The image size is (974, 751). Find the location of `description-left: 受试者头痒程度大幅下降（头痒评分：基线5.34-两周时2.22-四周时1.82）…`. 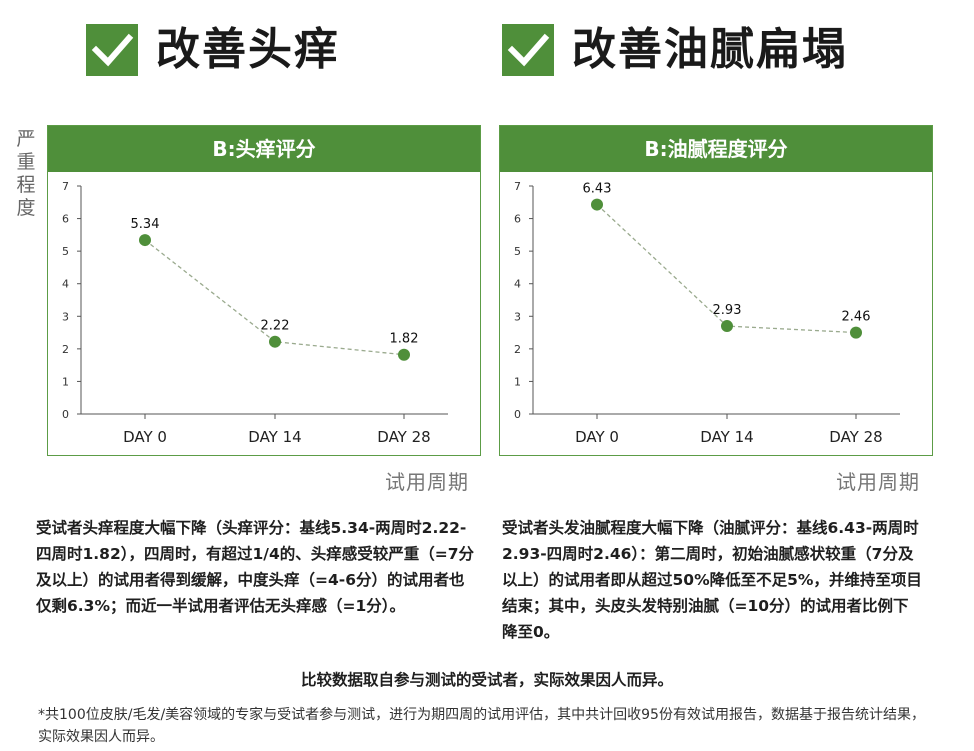

description-left: 受试者头痒程度大幅下降（头痒评分：基线5.34-两周时2.22-四周时1.82）… is located at coordinates (255, 567).